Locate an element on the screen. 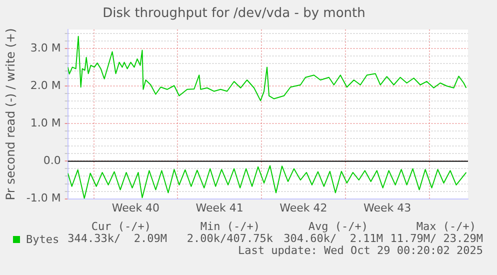 This screenshot has width=497, height=275. x-tick-label: Week 41 is located at coordinates (220, 207).